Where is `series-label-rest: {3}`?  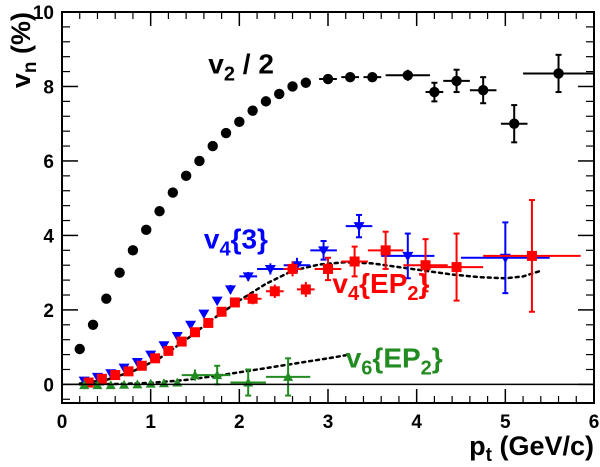
series-label-rest: {3} is located at coordinates (249, 238).